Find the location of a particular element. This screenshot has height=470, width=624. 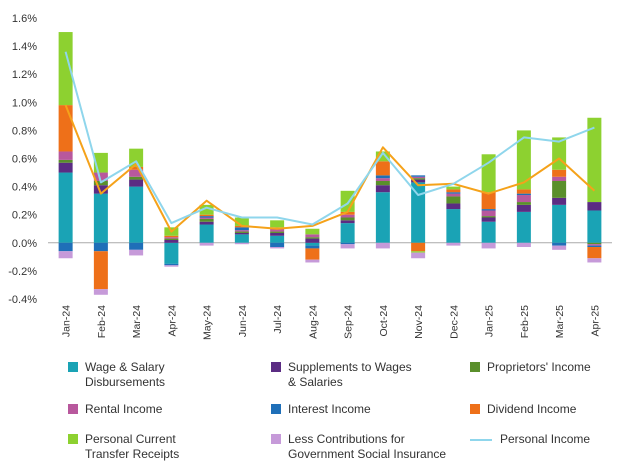

legend-item-wage-salary: Wage & Salary Disbursements is located at coordinates (141, 375).